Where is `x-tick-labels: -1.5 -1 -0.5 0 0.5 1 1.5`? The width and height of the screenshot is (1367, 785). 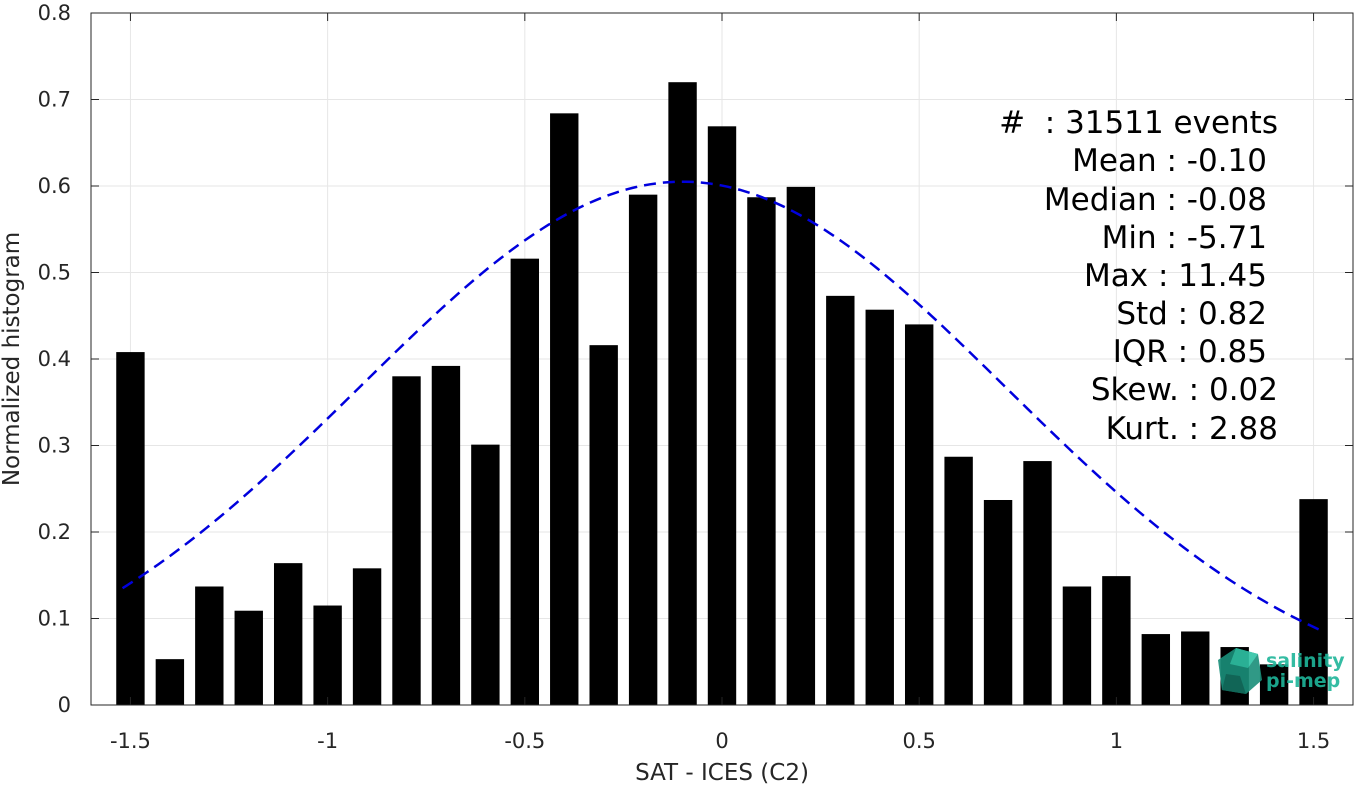 x-tick-labels: -1.5 -1 -0.5 0 0.5 1 1.5 is located at coordinates (720, 741).